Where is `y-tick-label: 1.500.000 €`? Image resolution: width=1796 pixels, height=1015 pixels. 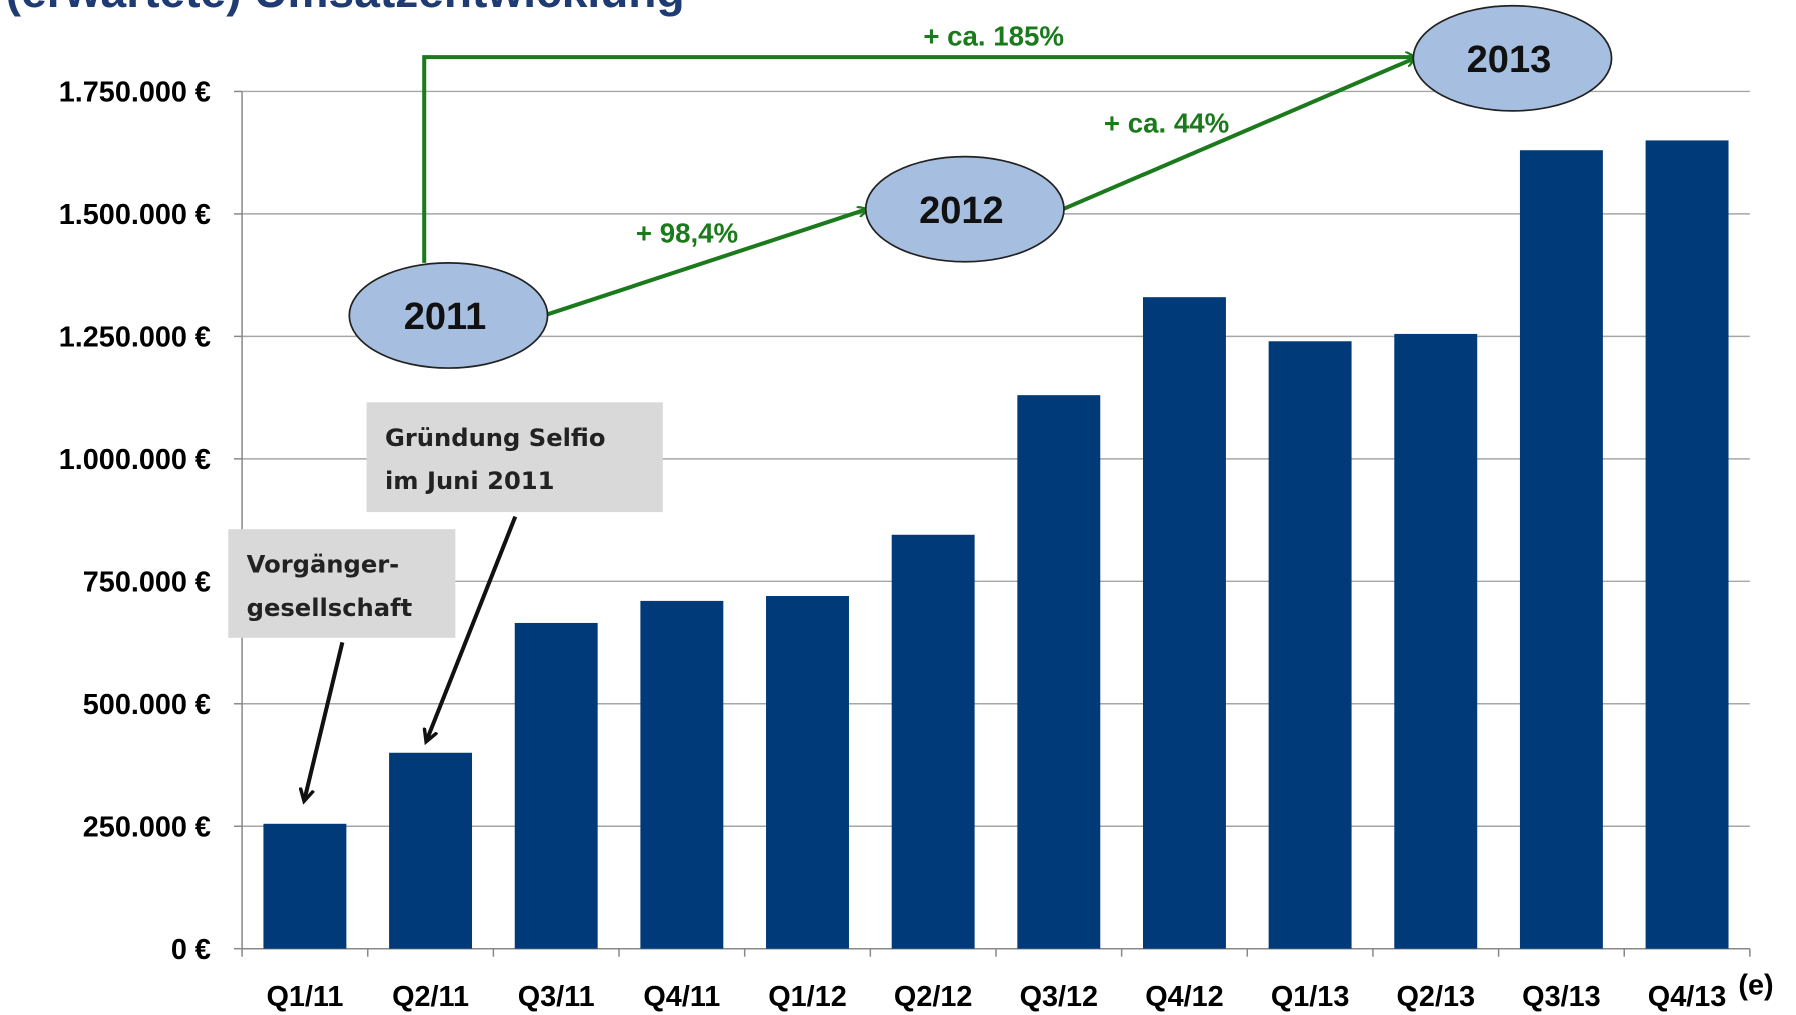
y-tick-label: 1.500.000 € is located at coordinates (135, 215).